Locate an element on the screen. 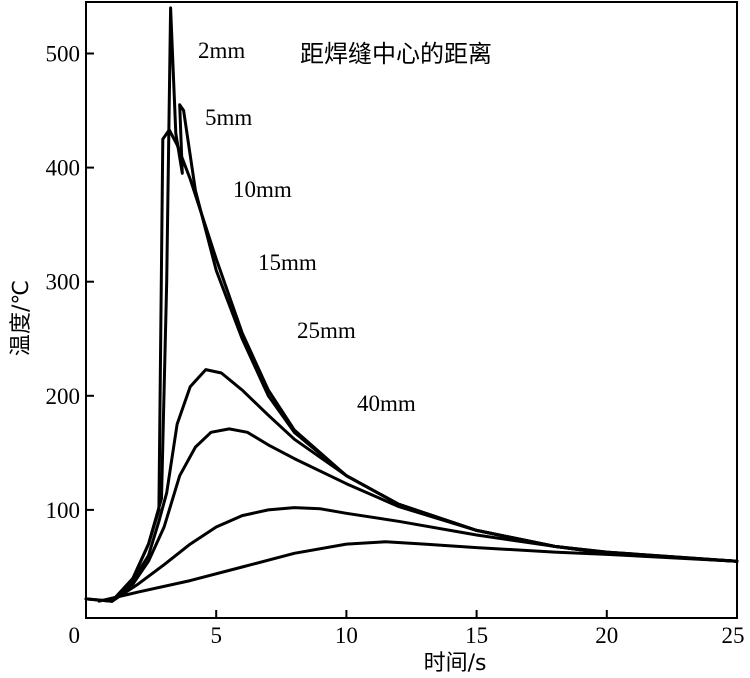 Image resolution: width=750 pixels, height=678 pixels. chart-title: 距焊缝中心的距离 is located at coordinates (396, 54).